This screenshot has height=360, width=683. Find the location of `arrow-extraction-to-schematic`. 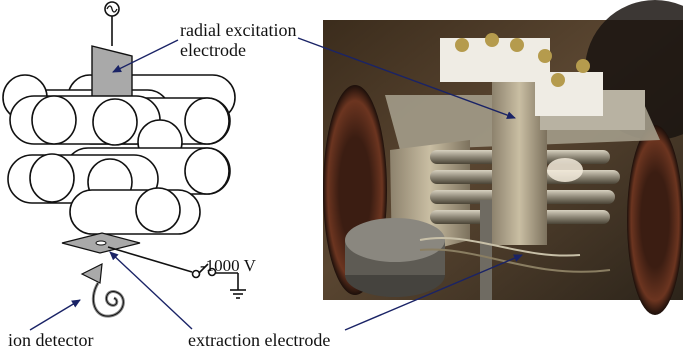

arrow-extraction-to-schematic is located at coordinates (151, 290).